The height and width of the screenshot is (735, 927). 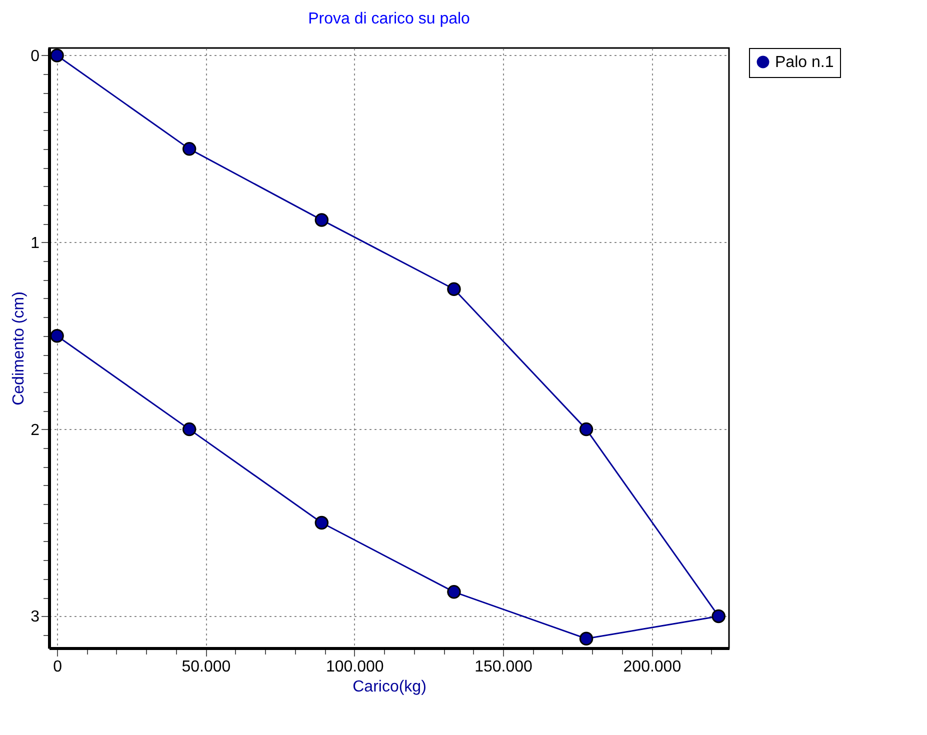 What do you see at coordinates (389, 687) in the screenshot?
I see `x-axis-title: Carico(kg)` at bounding box center [389, 687].